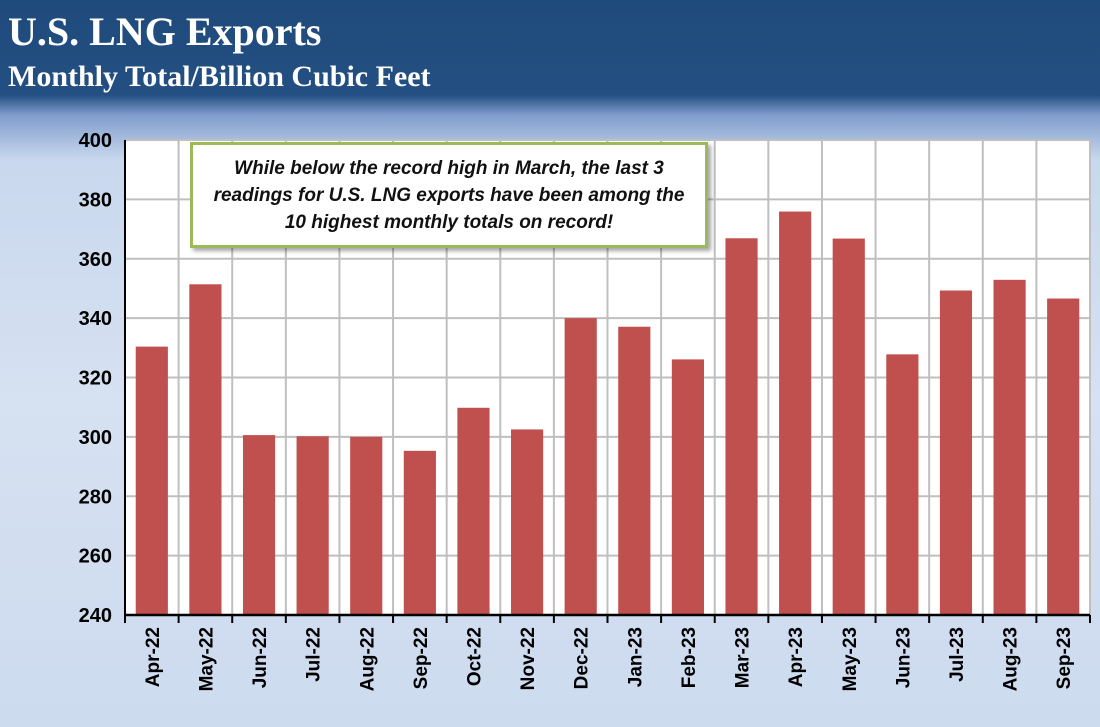 This screenshot has width=1100, height=727. I want to click on x-tick-label: Apr-22, so click(153, 657).